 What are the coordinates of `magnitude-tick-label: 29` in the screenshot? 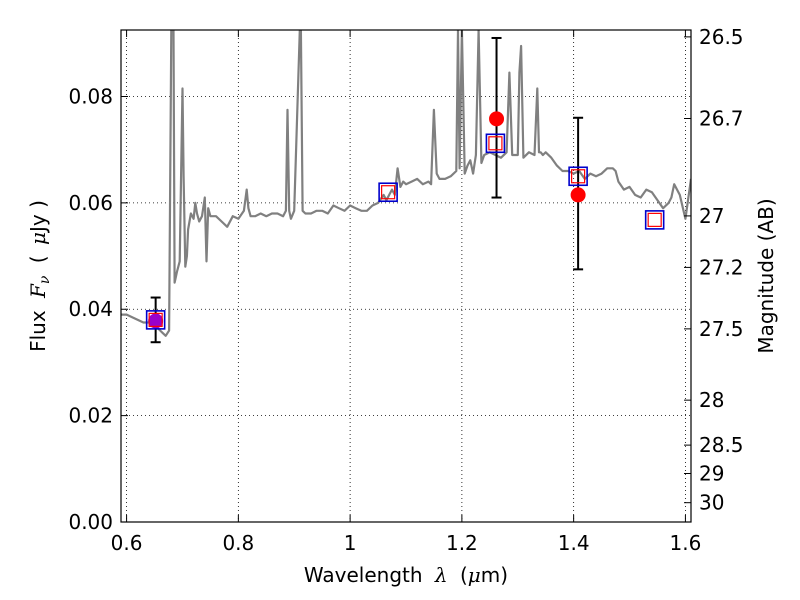 It's located at (711, 473).